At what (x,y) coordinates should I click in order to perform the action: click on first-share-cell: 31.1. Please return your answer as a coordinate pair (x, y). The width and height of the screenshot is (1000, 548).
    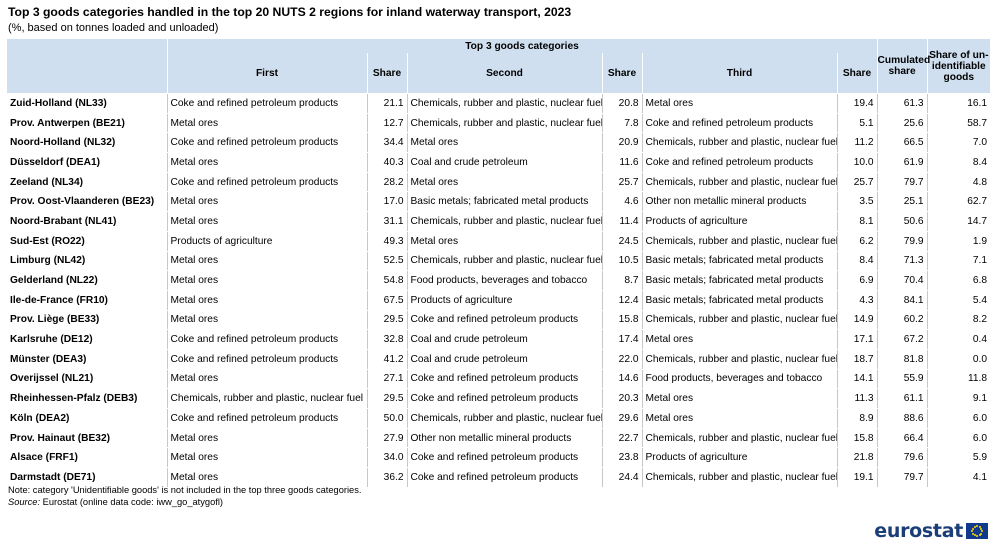
    Looking at the image, I should click on (386, 221).